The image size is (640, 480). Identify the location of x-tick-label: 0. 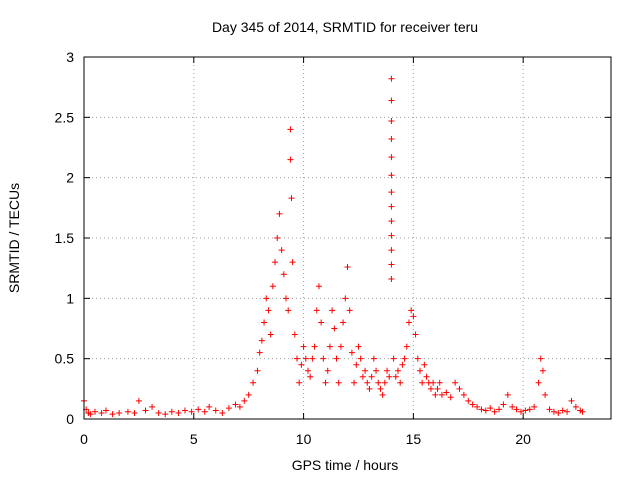
(84, 439).